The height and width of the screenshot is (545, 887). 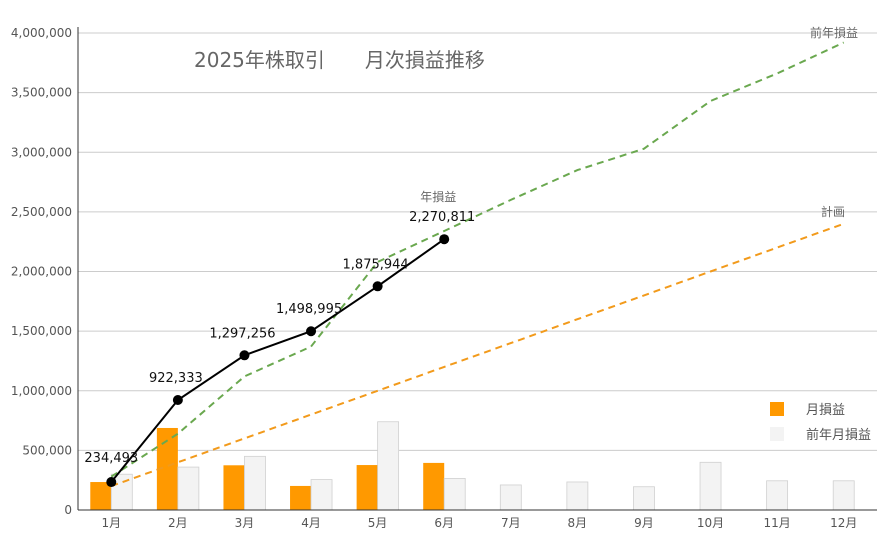 I want to click on y-tick-label: 3,500,000, so click(x=41, y=93).